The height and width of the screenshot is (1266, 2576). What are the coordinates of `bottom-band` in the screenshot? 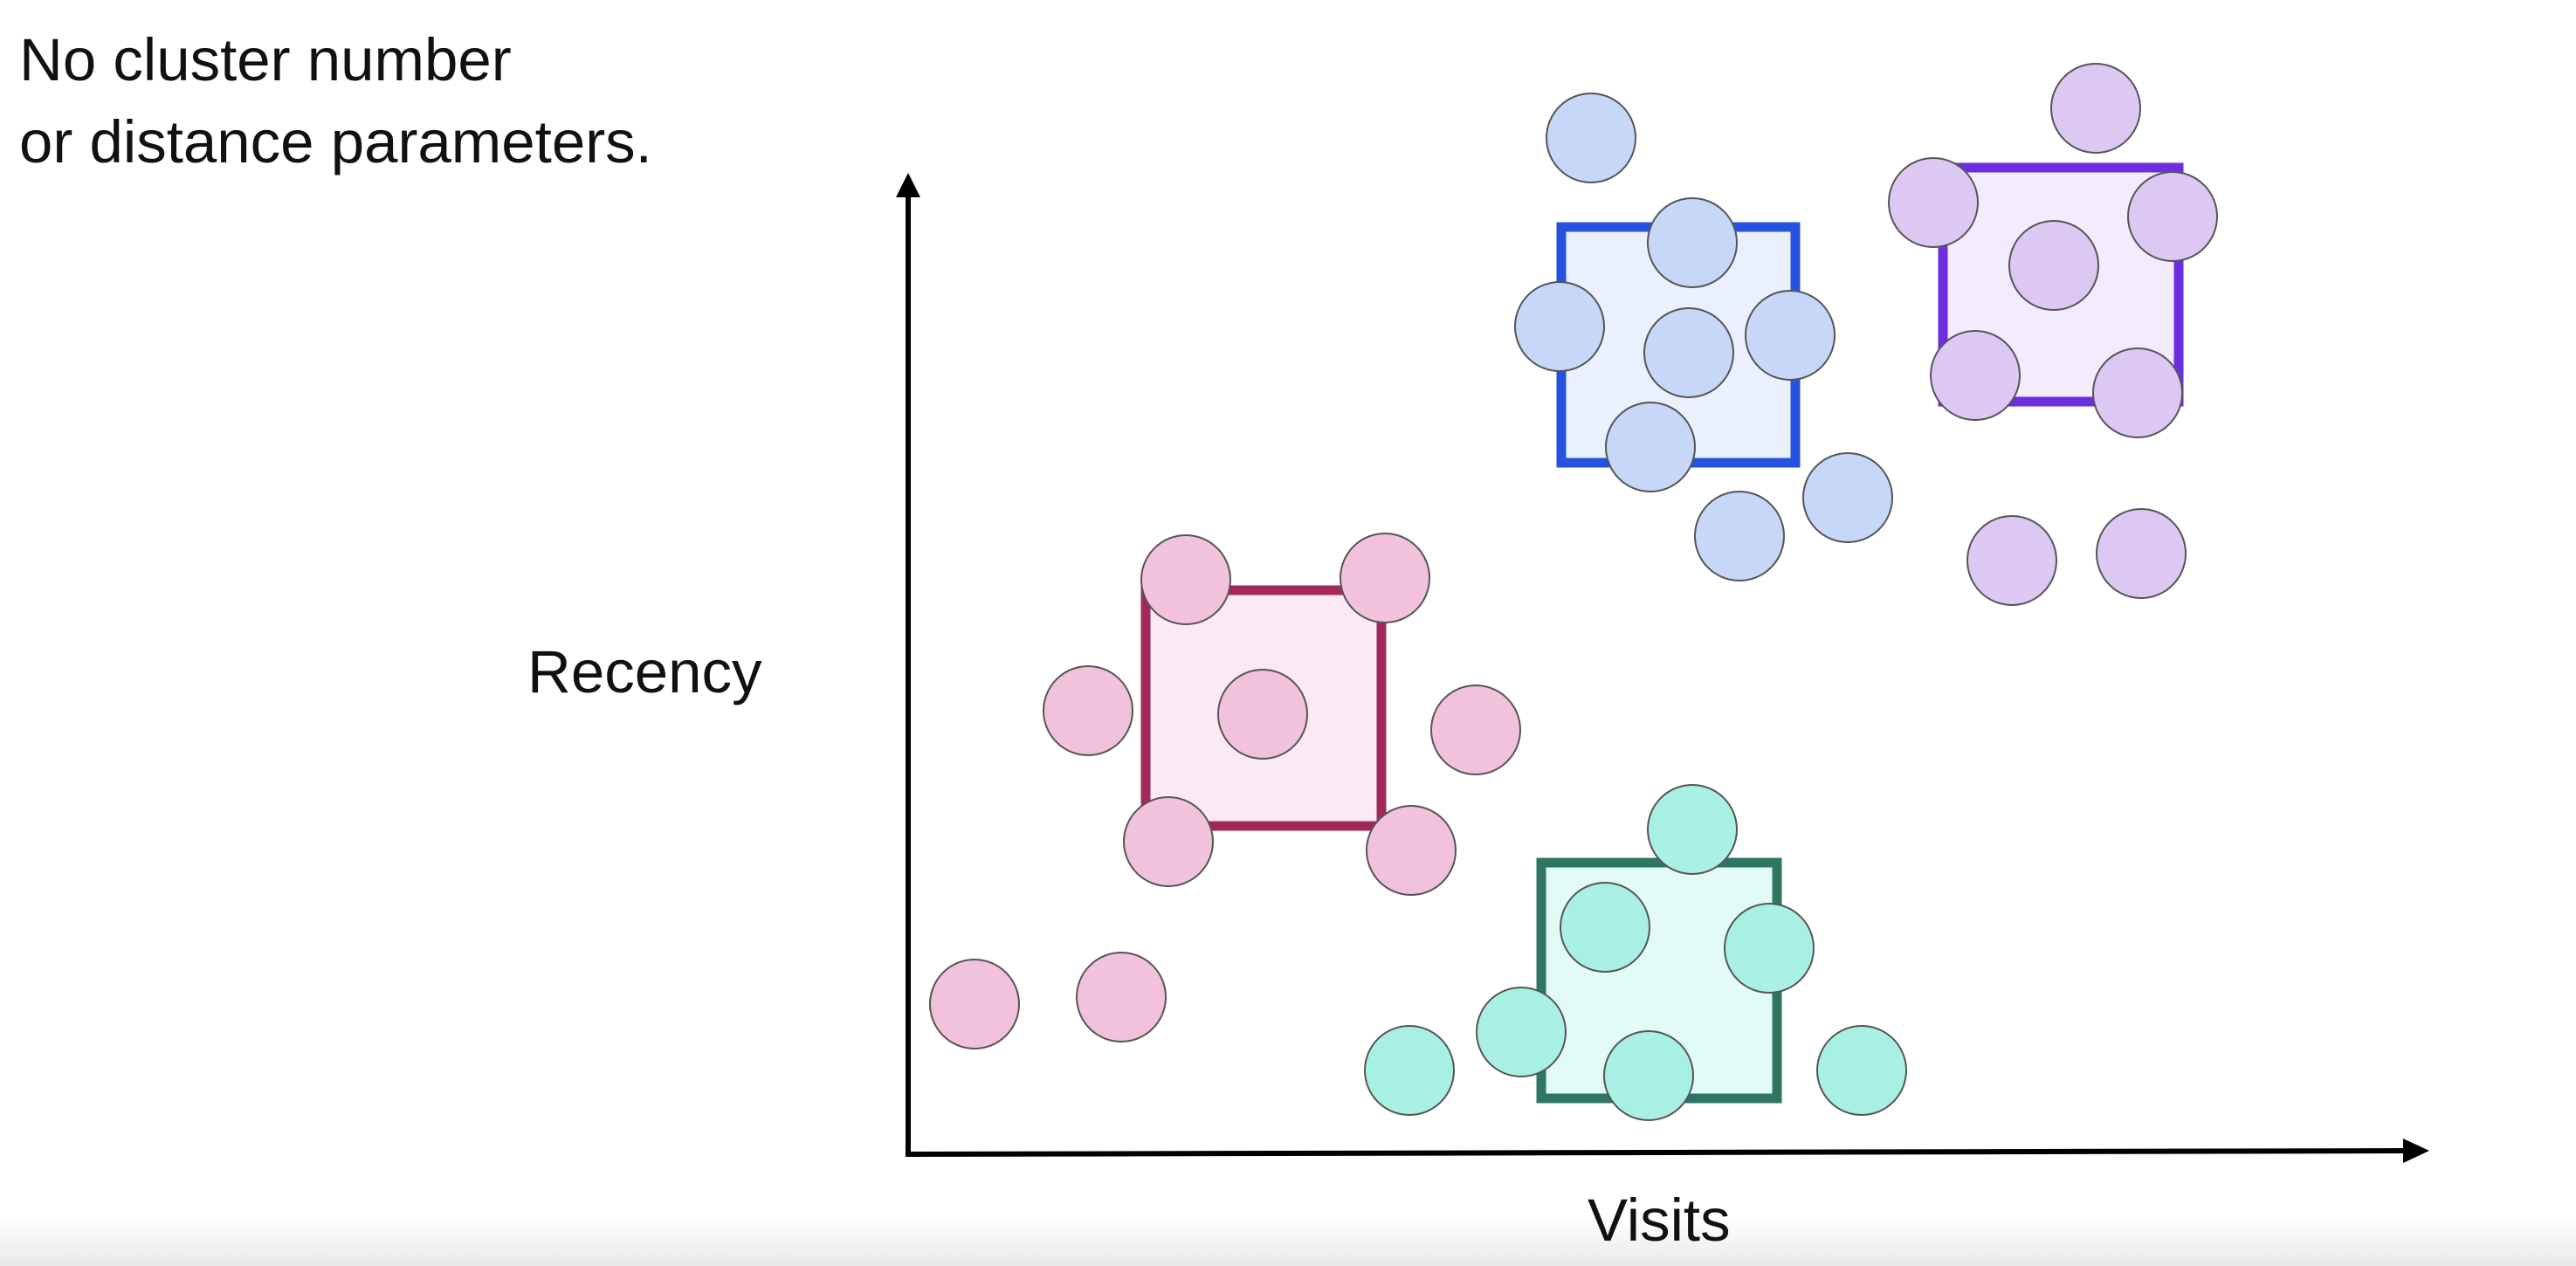 It's located at (1288, 1241).